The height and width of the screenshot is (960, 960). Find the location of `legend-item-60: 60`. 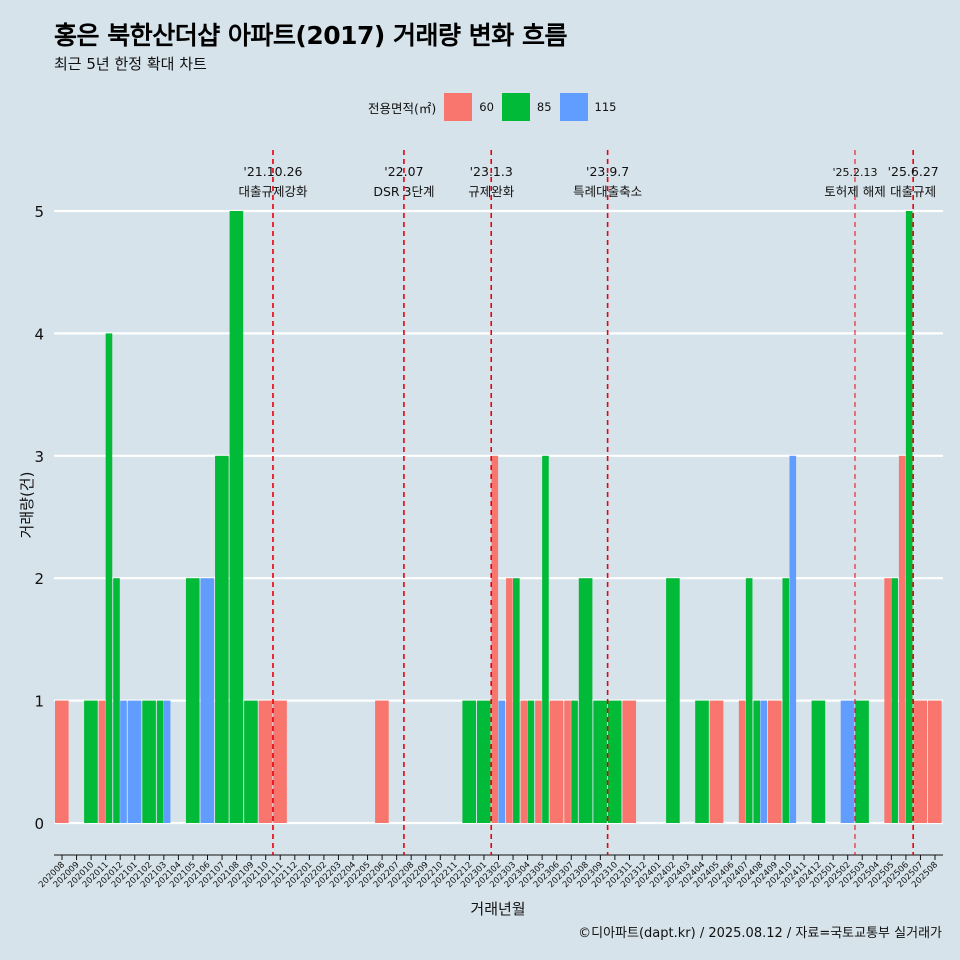

legend-item-60: 60 is located at coordinates (469, 107).